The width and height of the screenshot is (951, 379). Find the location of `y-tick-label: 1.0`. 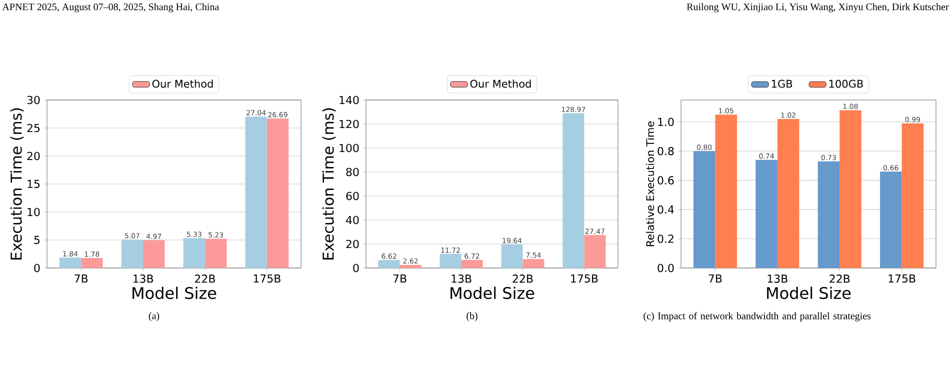

y-tick-label: 1.0 is located at coordinates (666, 122).